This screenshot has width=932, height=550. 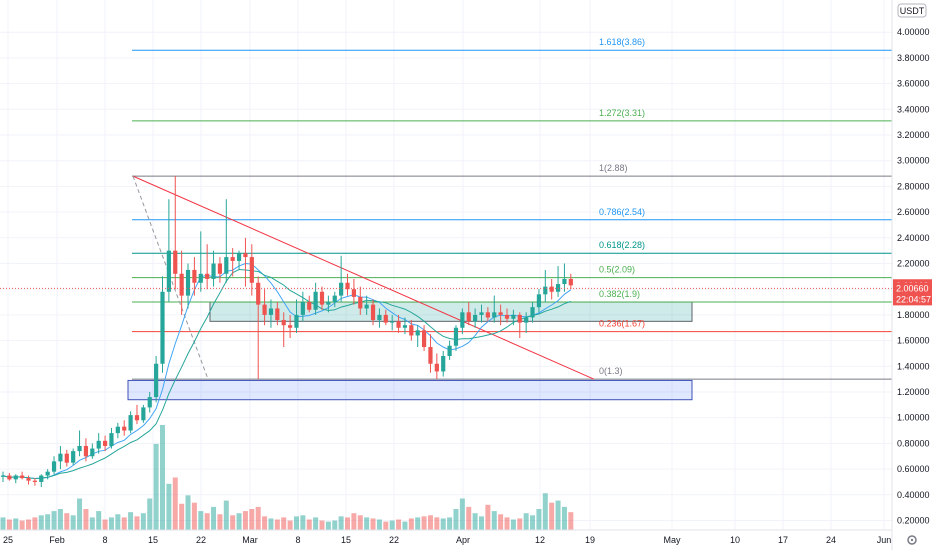 I want to click on y-tick-label: 0.80000, so click(x=913, y=443).